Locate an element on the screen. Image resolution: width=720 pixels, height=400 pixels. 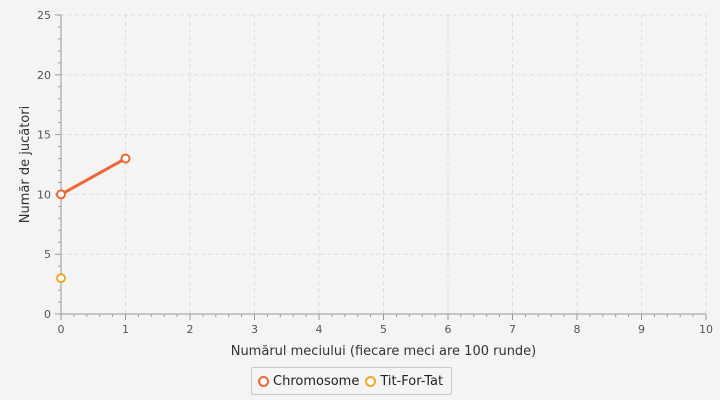
y-tick-label: 5 is located at coordinates (47, 254).